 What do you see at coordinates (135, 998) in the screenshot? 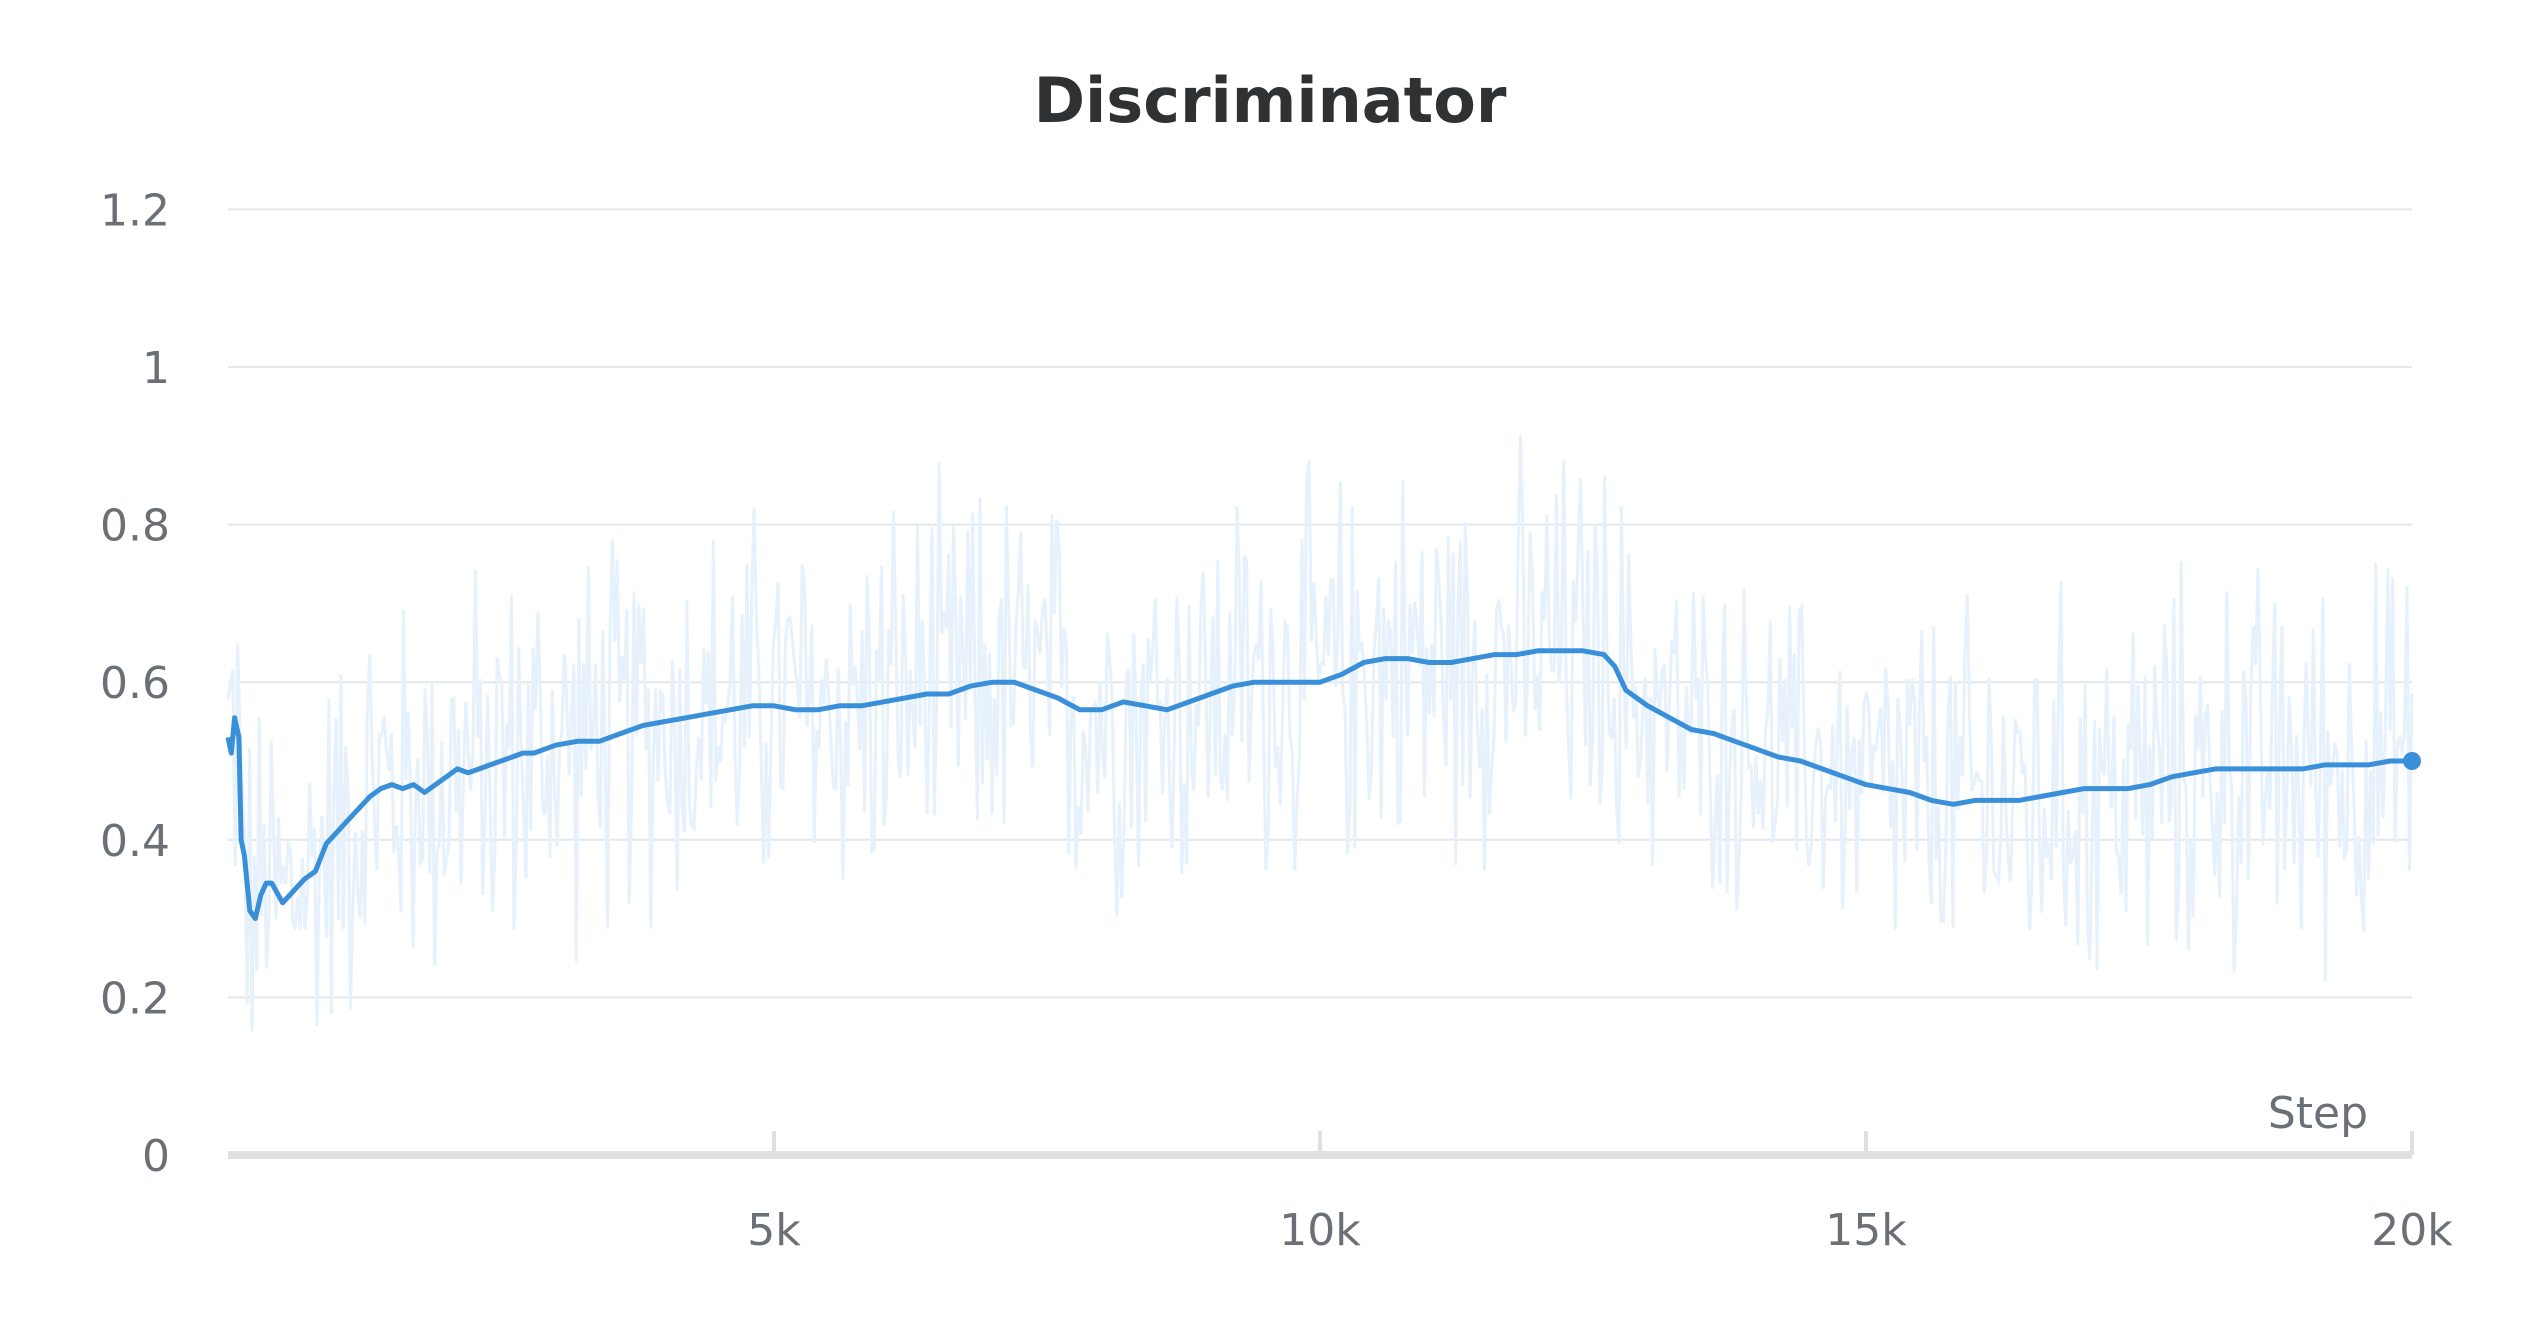
I see `y-tick-label-1: 0.2` at bounding box center [135, 998].